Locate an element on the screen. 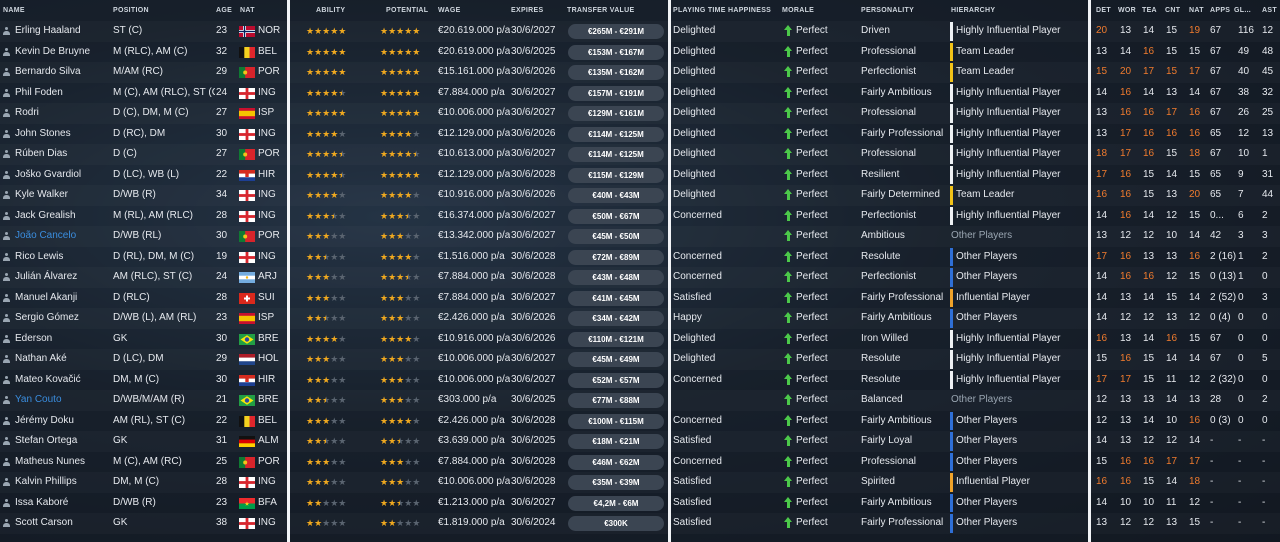 This screenshot has height=542, width=1280. col-header-nat2: NAT is located at coordinates (1196, 10).